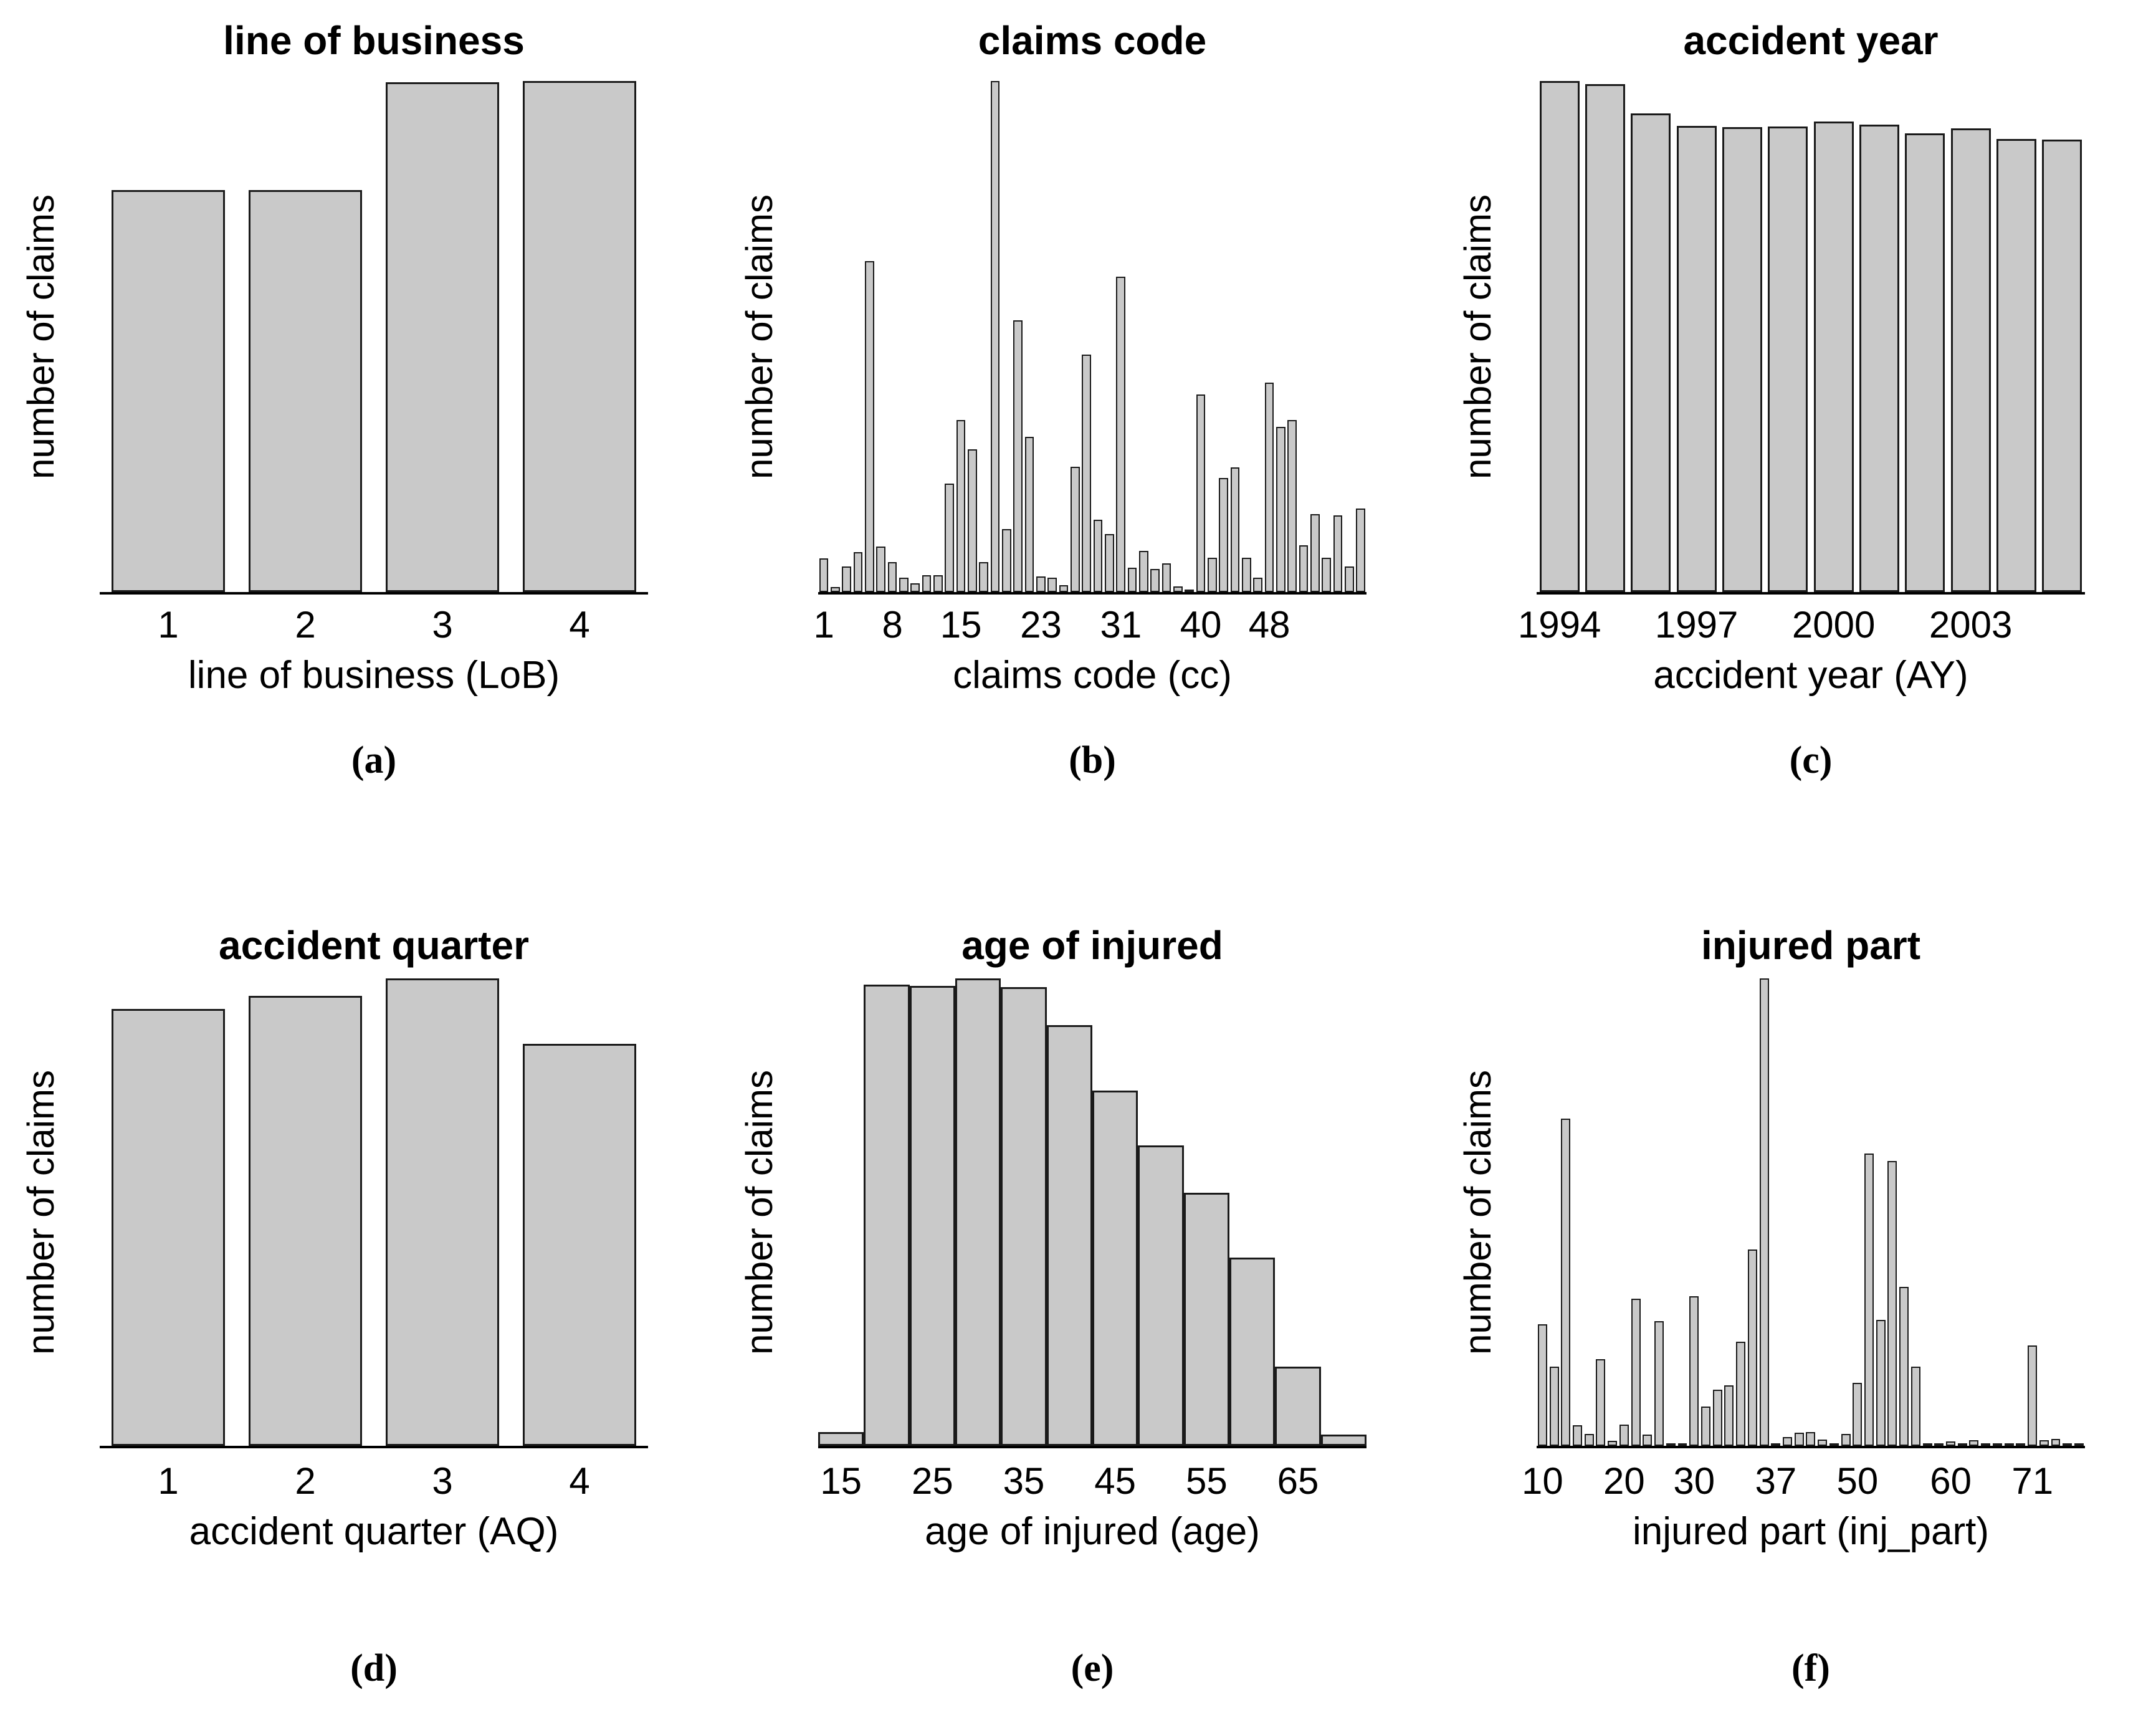 The width and height of the screenshot is (2156, 1720). What do you see at coordinates (1811, 945) in the screenshot?
I see `chart-title: injured part` at bounding box center [1811, 945].